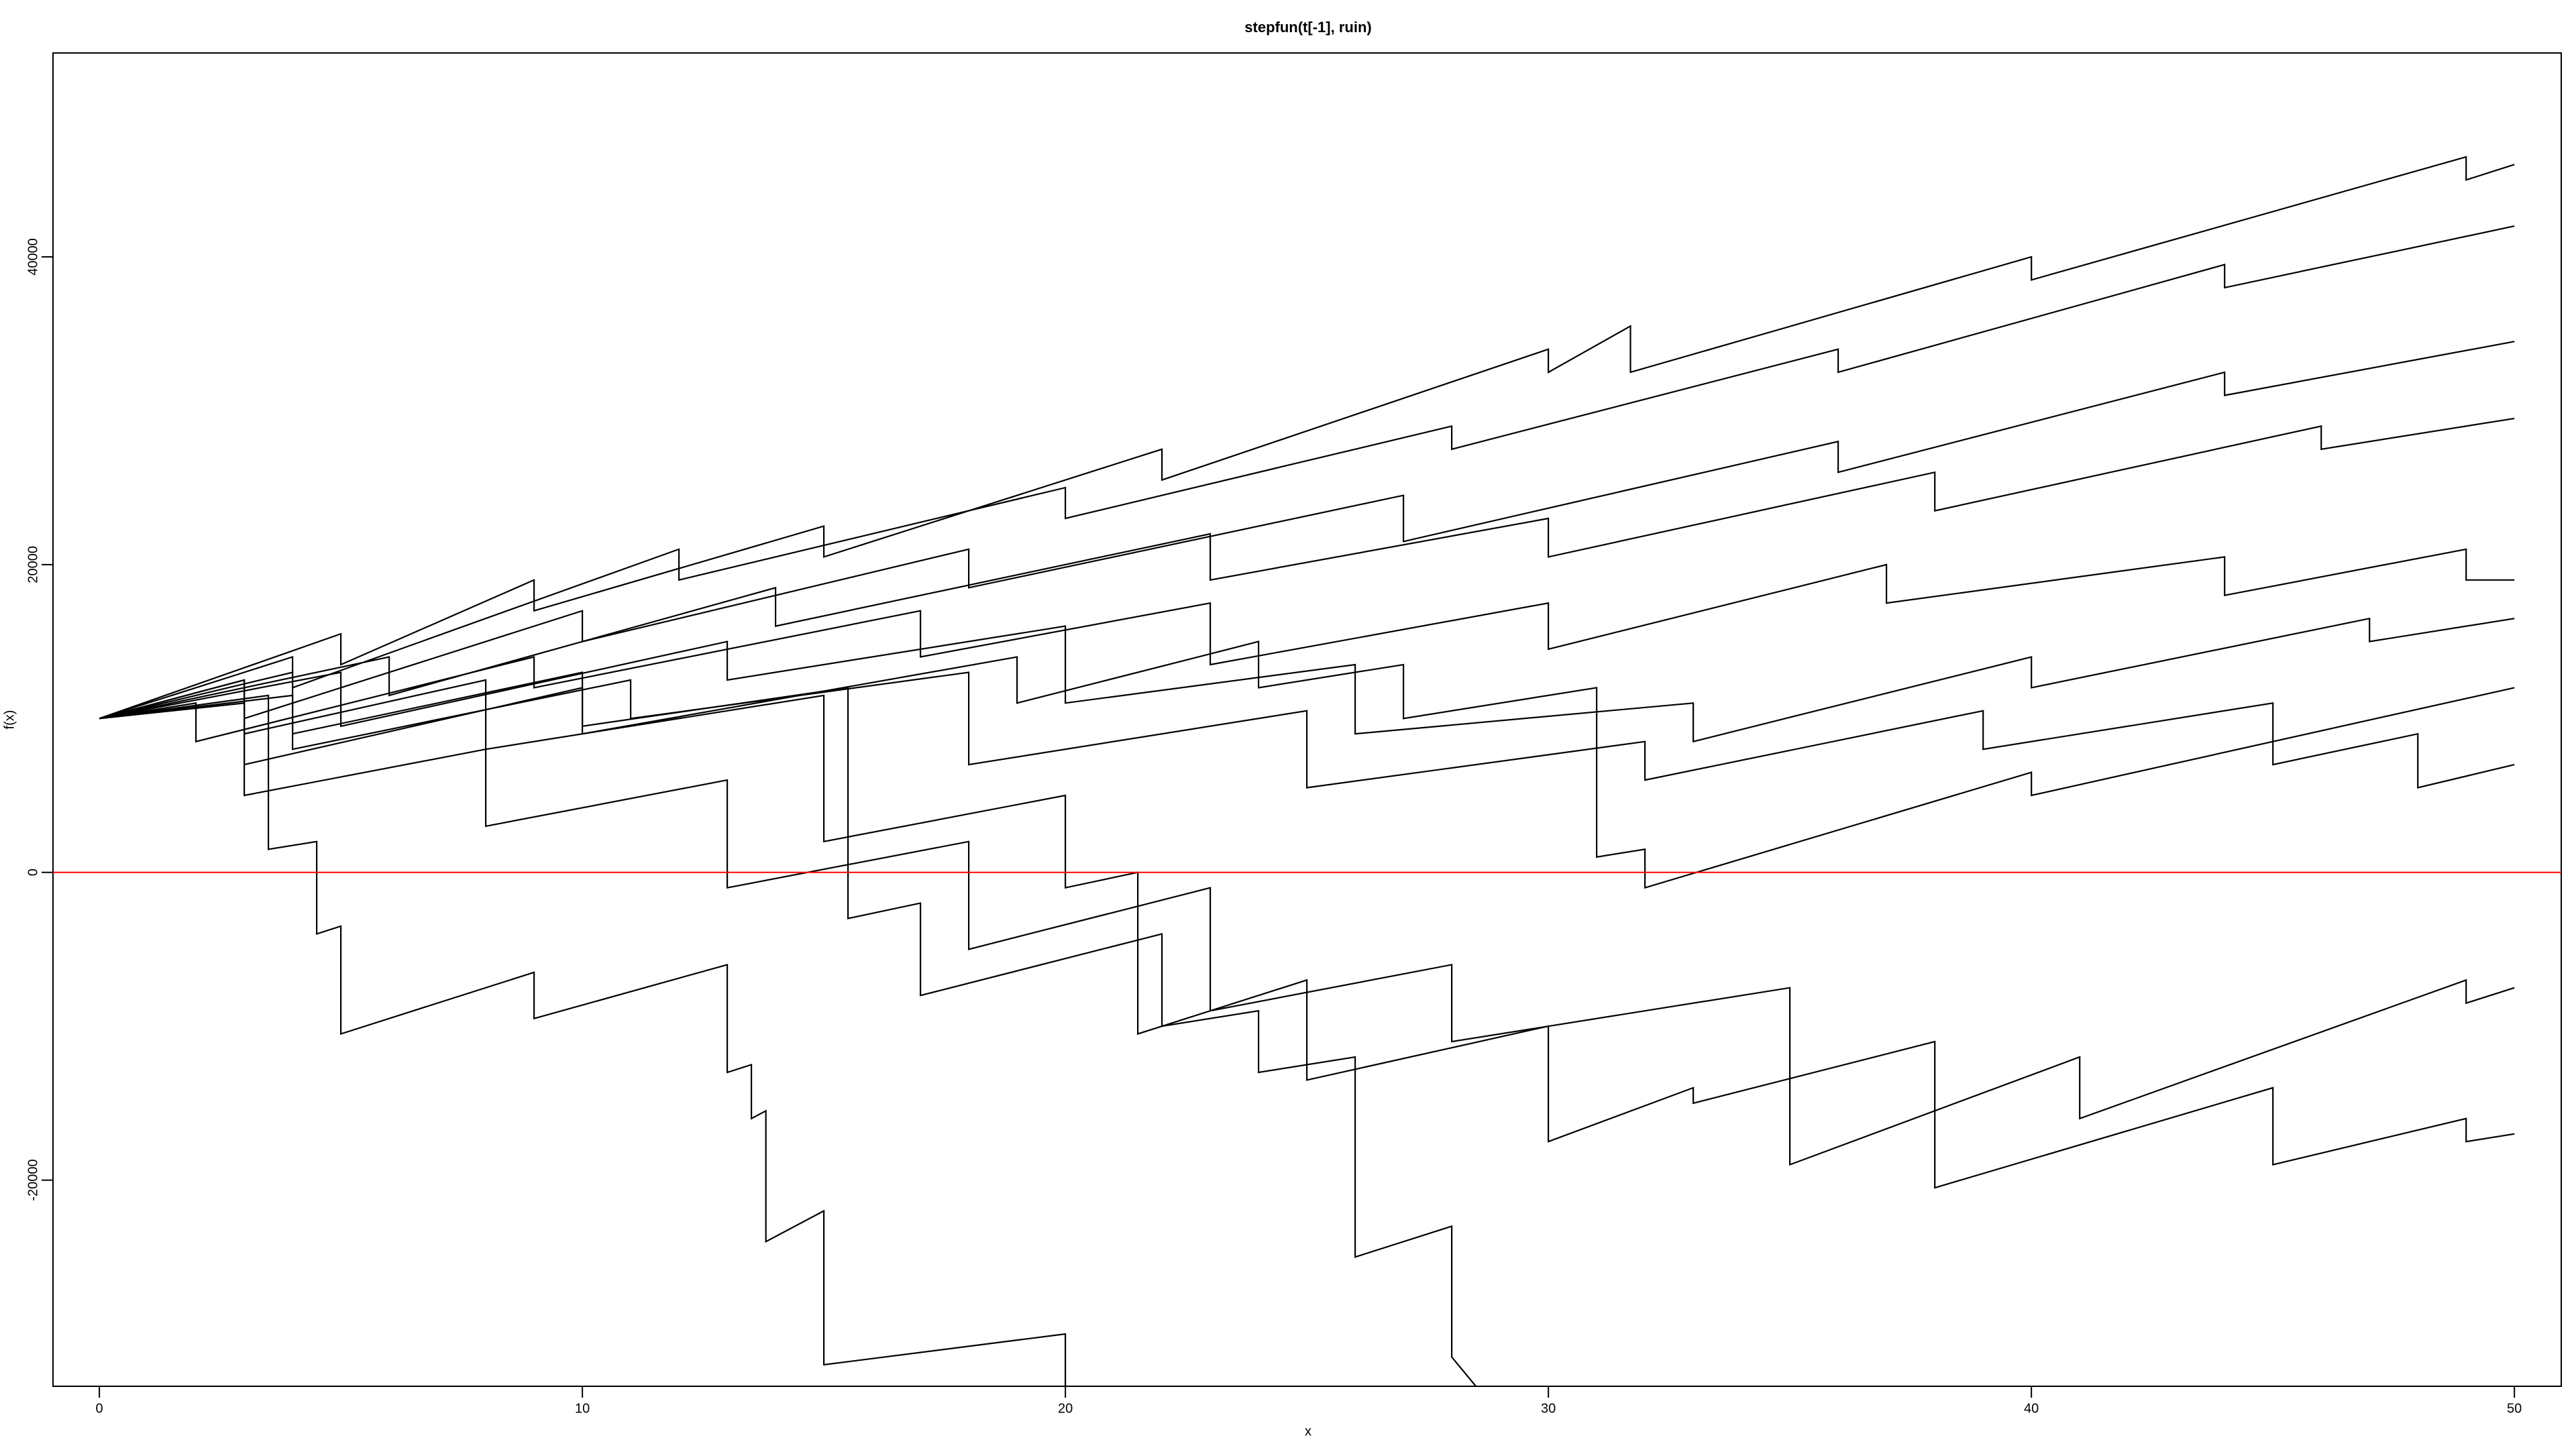 The width and height of the screenshot is (2576, 1452). What do you see at coordinates (32, 564) in the screenshot?
I see `y-tick-label: 20000` at bounding box center [32, 564].